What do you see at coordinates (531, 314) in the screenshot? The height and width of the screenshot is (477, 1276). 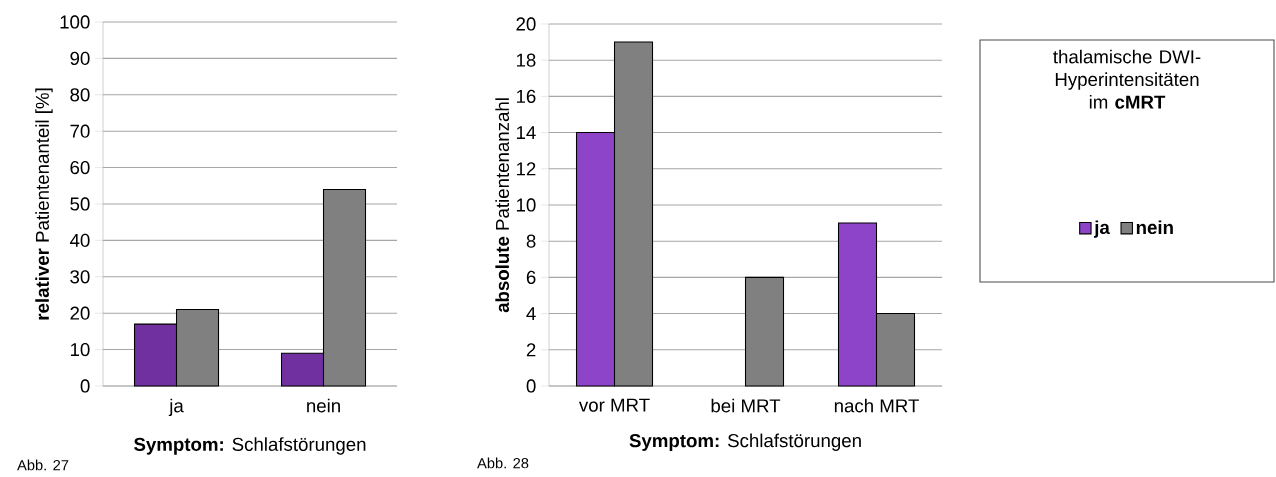 I see `y-tick-label: 4` at bounding box center [531, 314].